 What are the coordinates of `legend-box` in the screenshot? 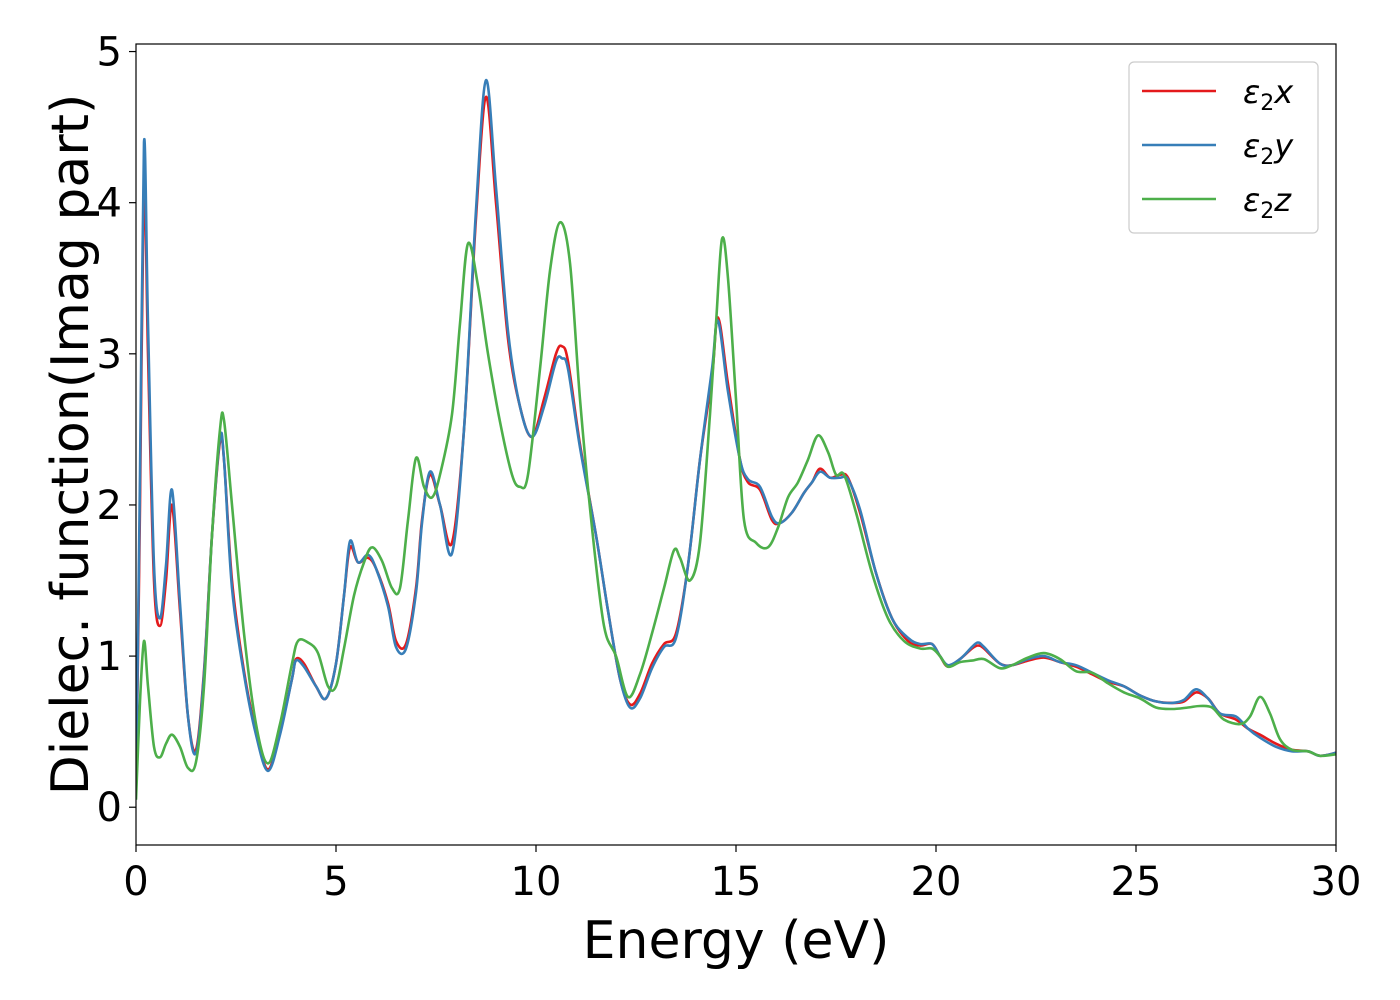 It's located at (1223, 147).